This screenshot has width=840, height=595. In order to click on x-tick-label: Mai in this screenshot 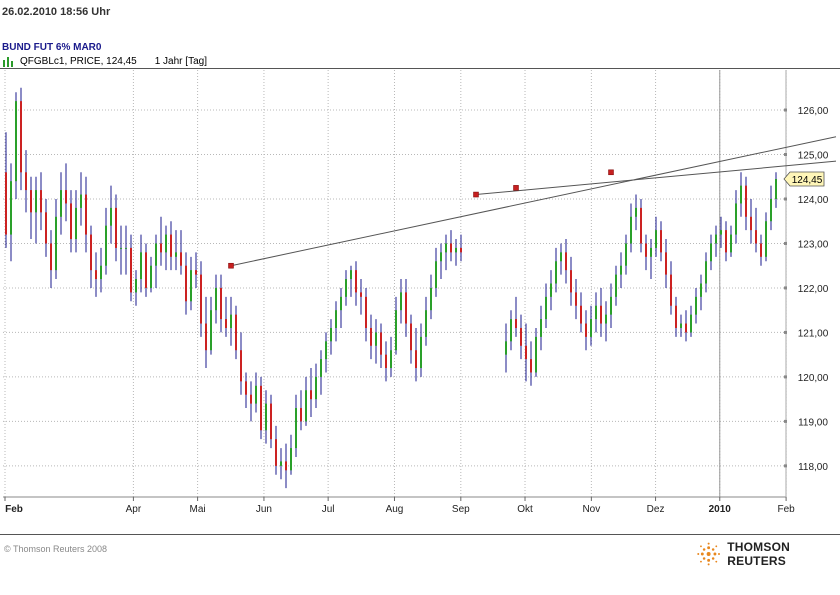, I will do `click(198, 509)`.